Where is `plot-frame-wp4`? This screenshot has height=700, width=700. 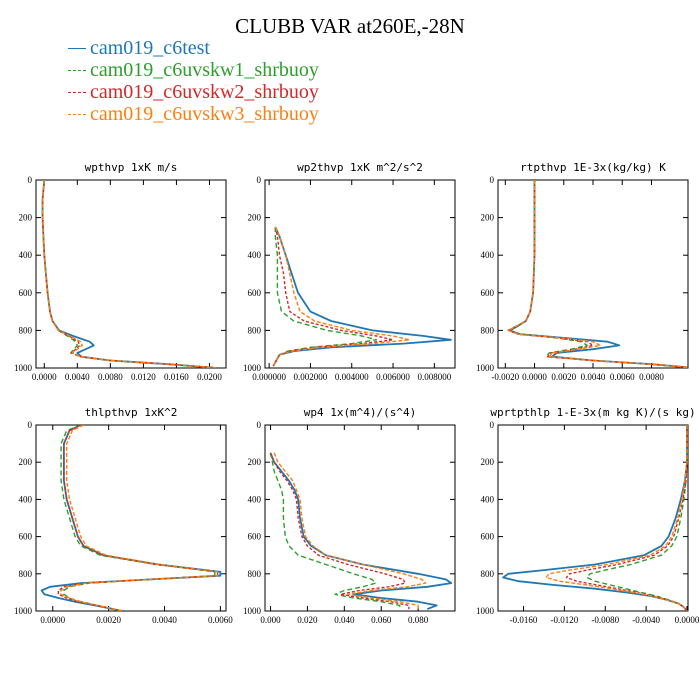
plot-frame-wp4 is located at coordinates (360, 518).